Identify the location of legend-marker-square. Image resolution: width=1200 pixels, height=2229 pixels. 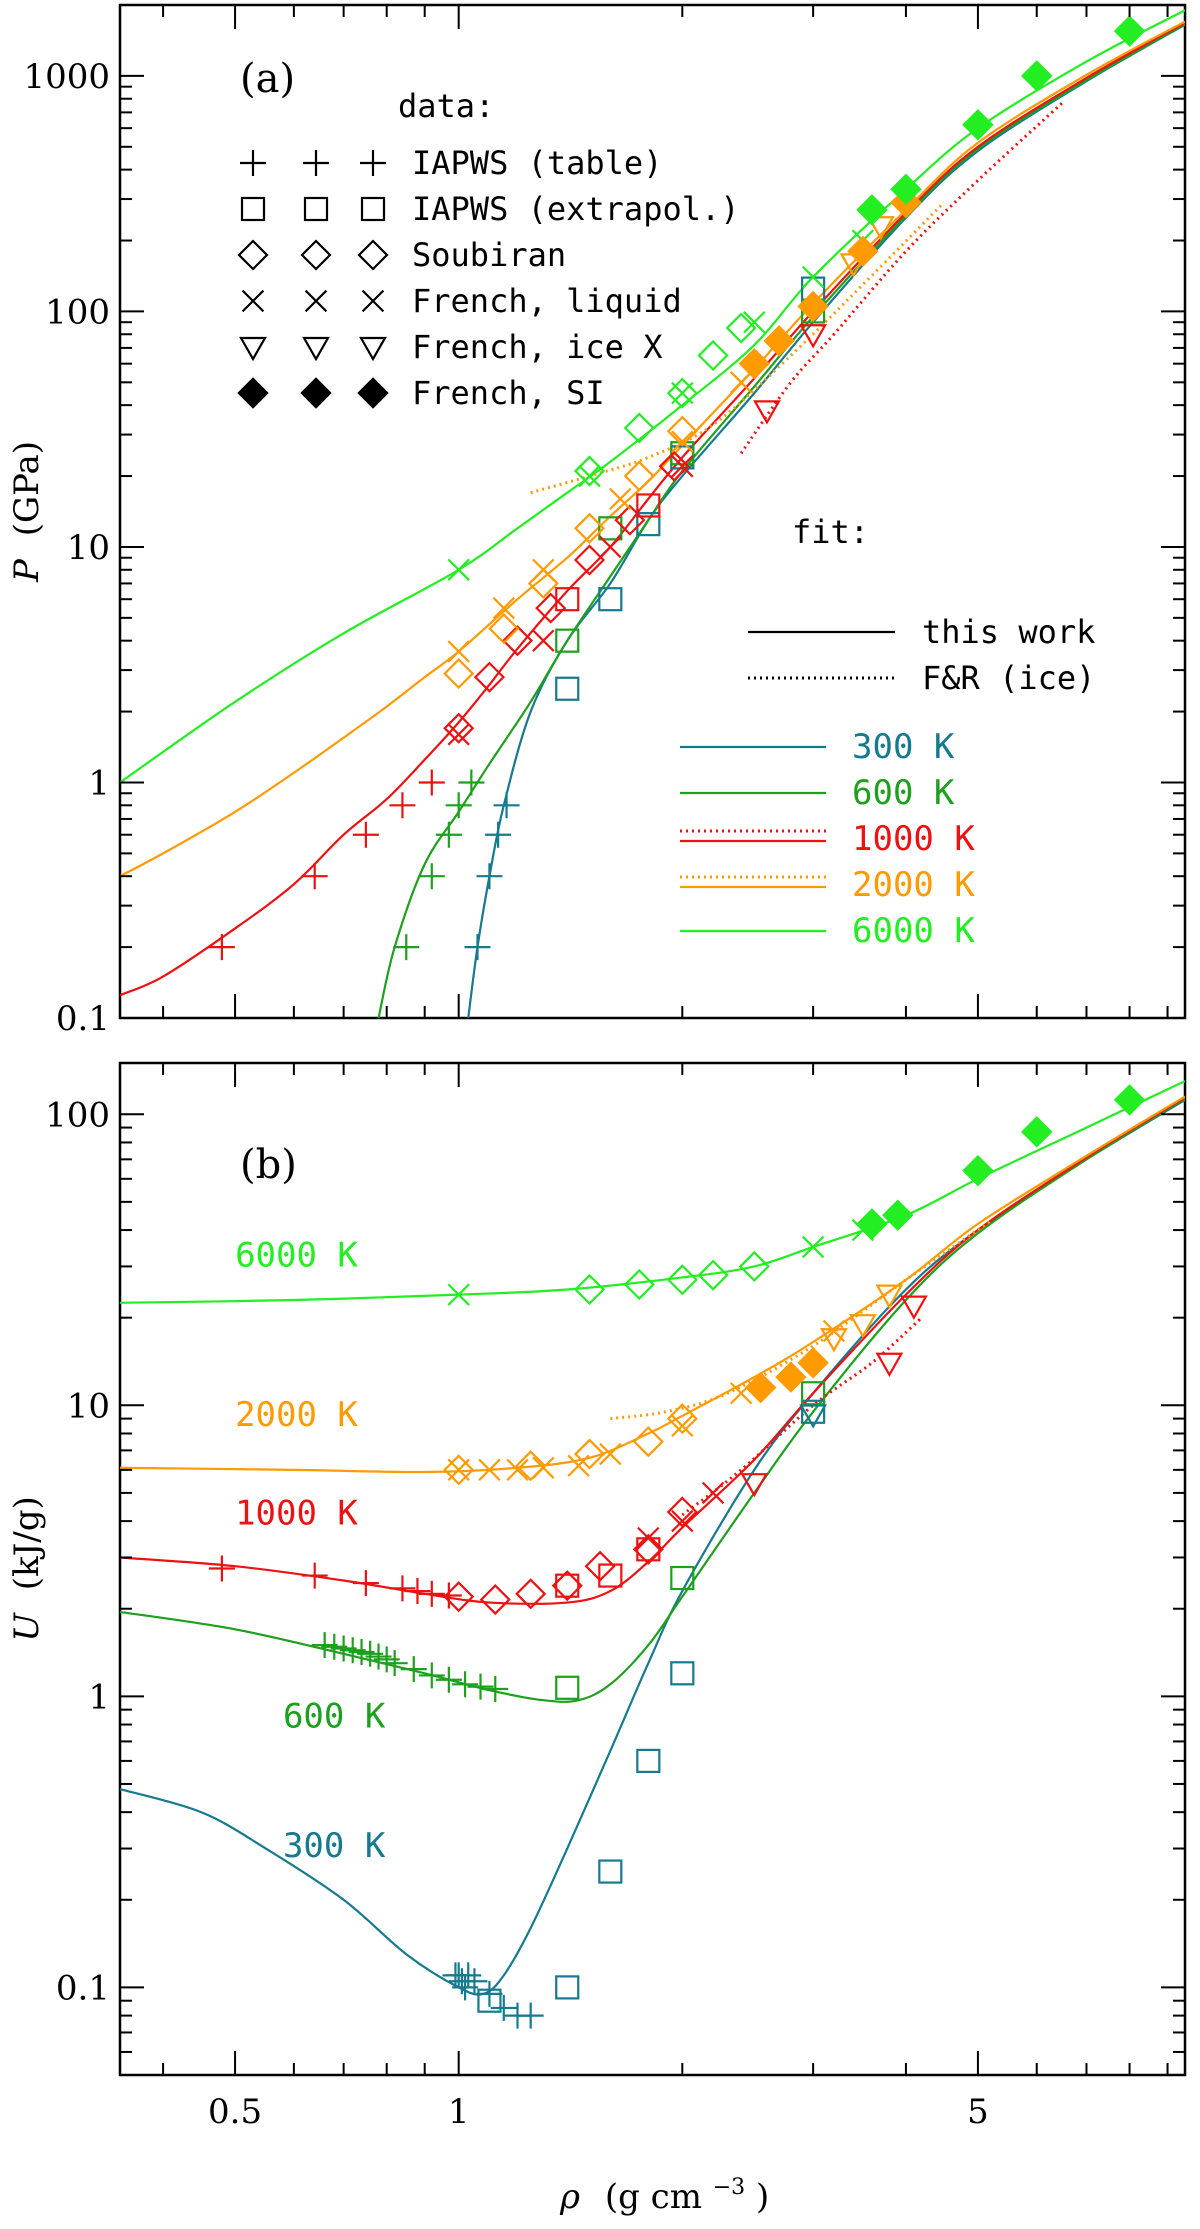
(373, 209).